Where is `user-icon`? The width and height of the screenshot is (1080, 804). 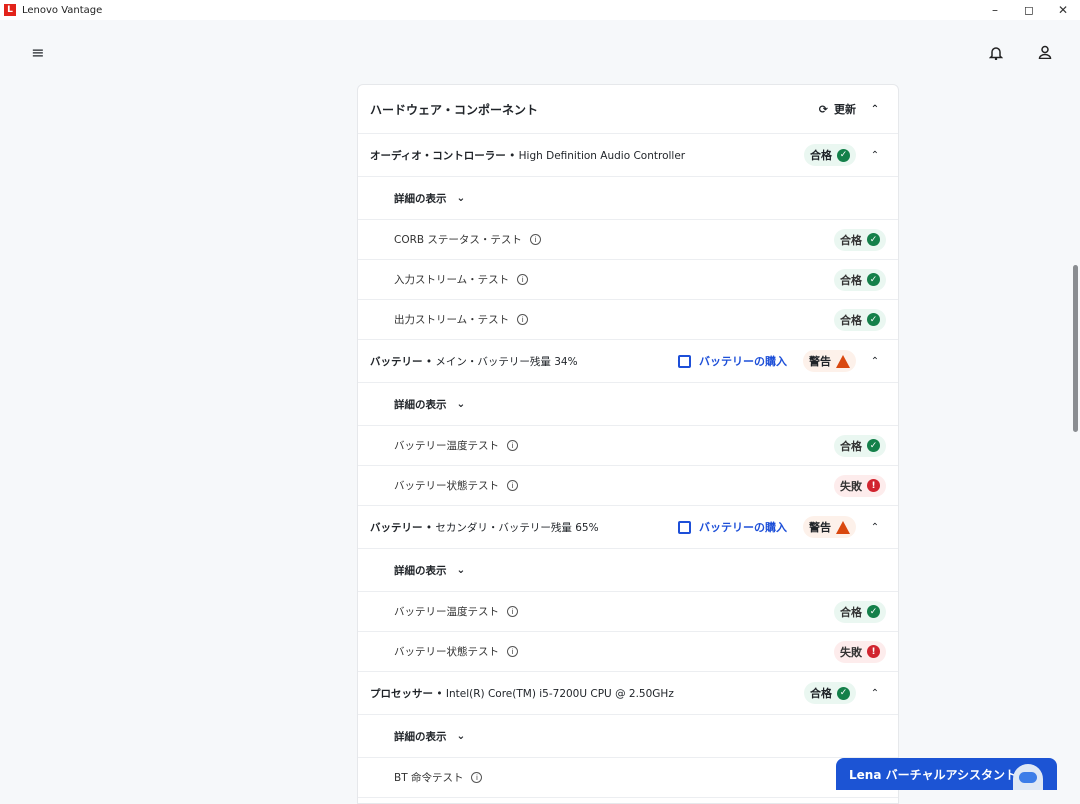
user-icon is located at coordinates (1045, 52).